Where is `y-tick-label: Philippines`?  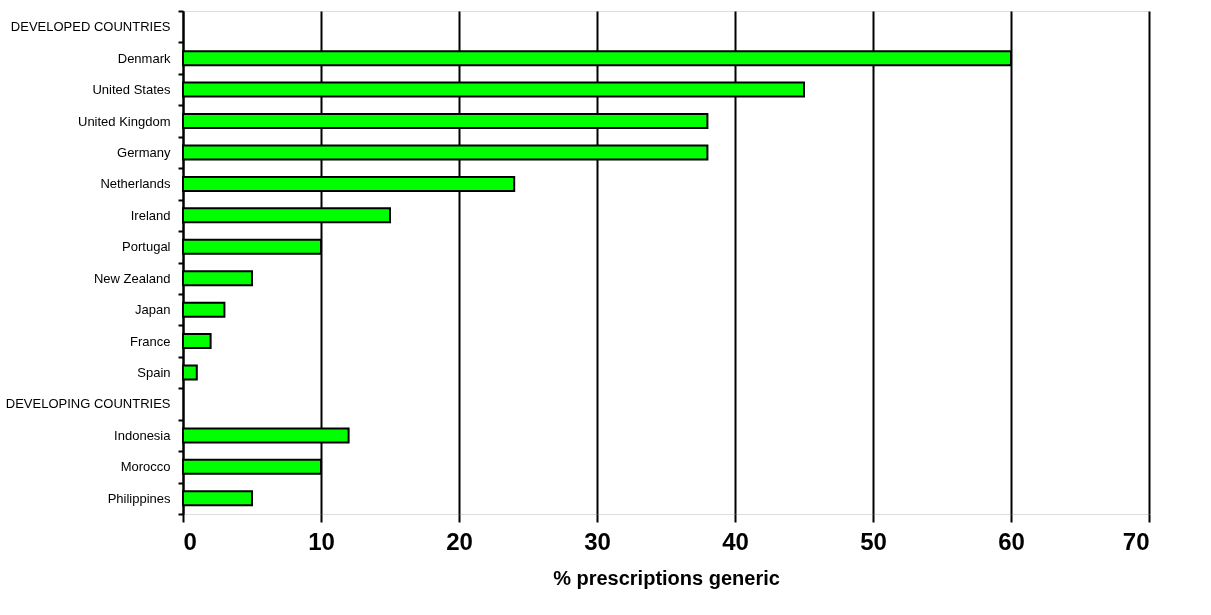 y-tick-label: Philippines is located at coordinates (139, 498).